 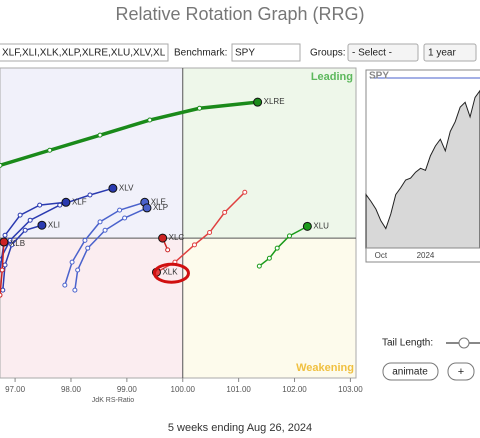 I want to click on symbols-text: XLF,XLI,XLK,XLP,XLRE,XLU,XLV,XL, so click(x=84, y=53).